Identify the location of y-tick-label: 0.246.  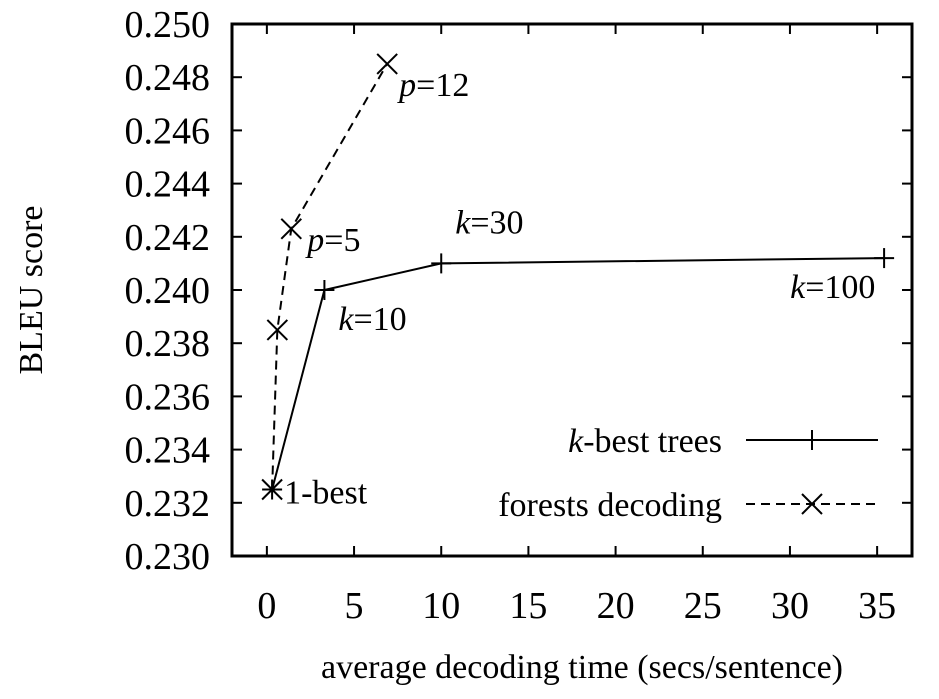
(168, 131).